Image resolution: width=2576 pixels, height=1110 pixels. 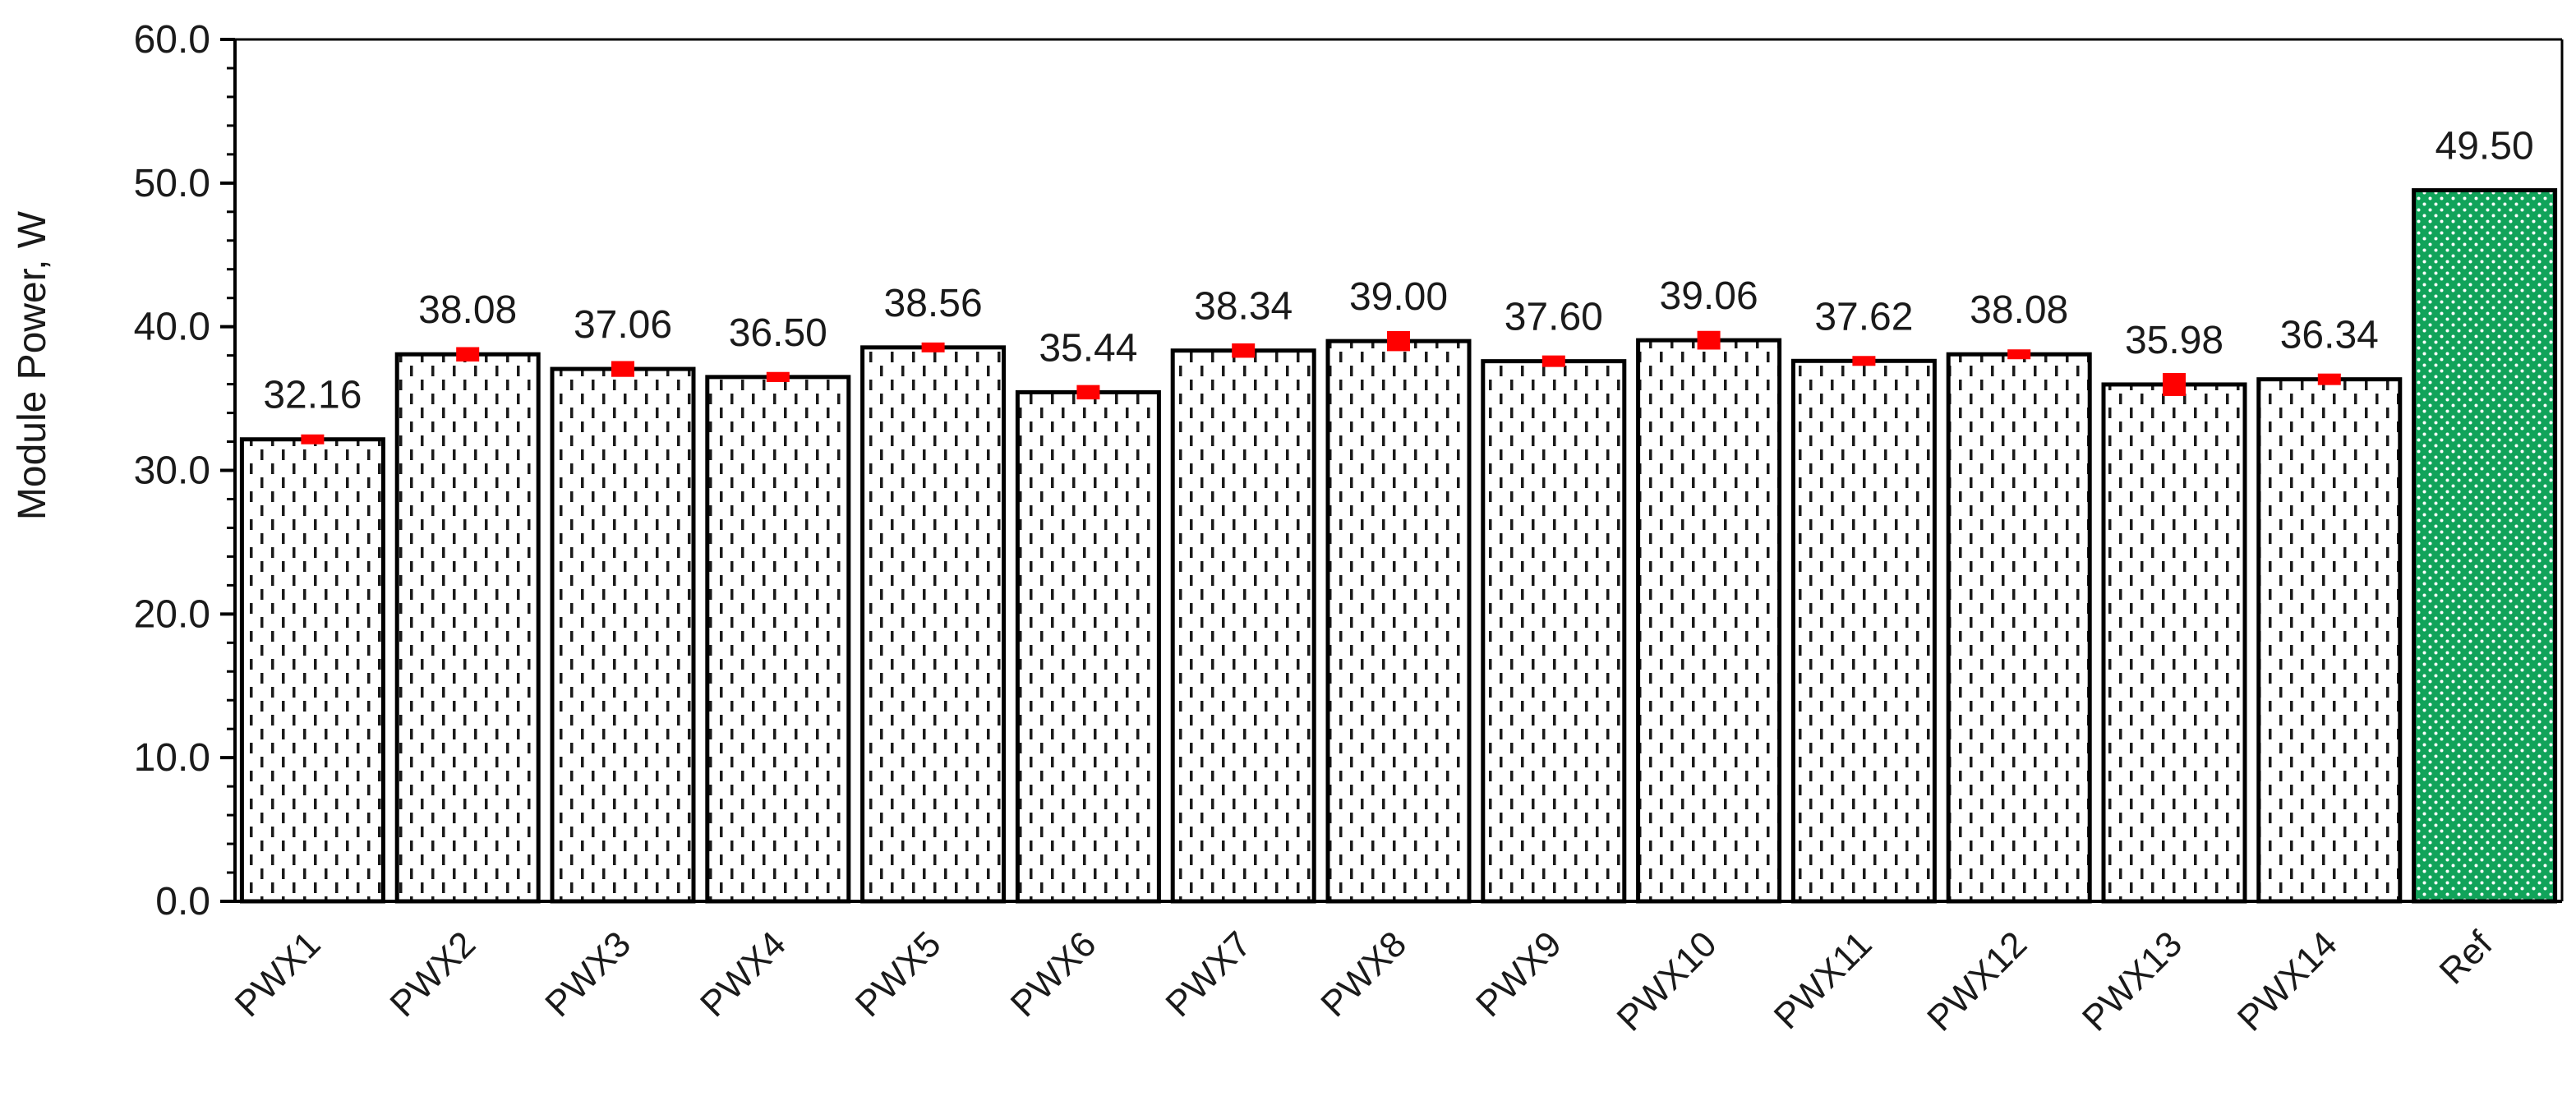 I want to click on x-tick-label-pwx9: PWX9, so click(x=1518, y=974).